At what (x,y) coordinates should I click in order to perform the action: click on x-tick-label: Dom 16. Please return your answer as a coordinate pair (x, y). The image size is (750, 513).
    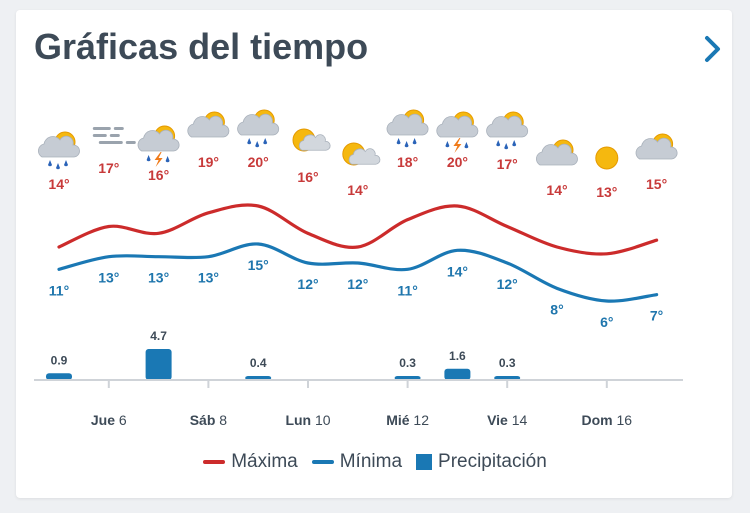
    Looking at the image, I should click on (607, 420).